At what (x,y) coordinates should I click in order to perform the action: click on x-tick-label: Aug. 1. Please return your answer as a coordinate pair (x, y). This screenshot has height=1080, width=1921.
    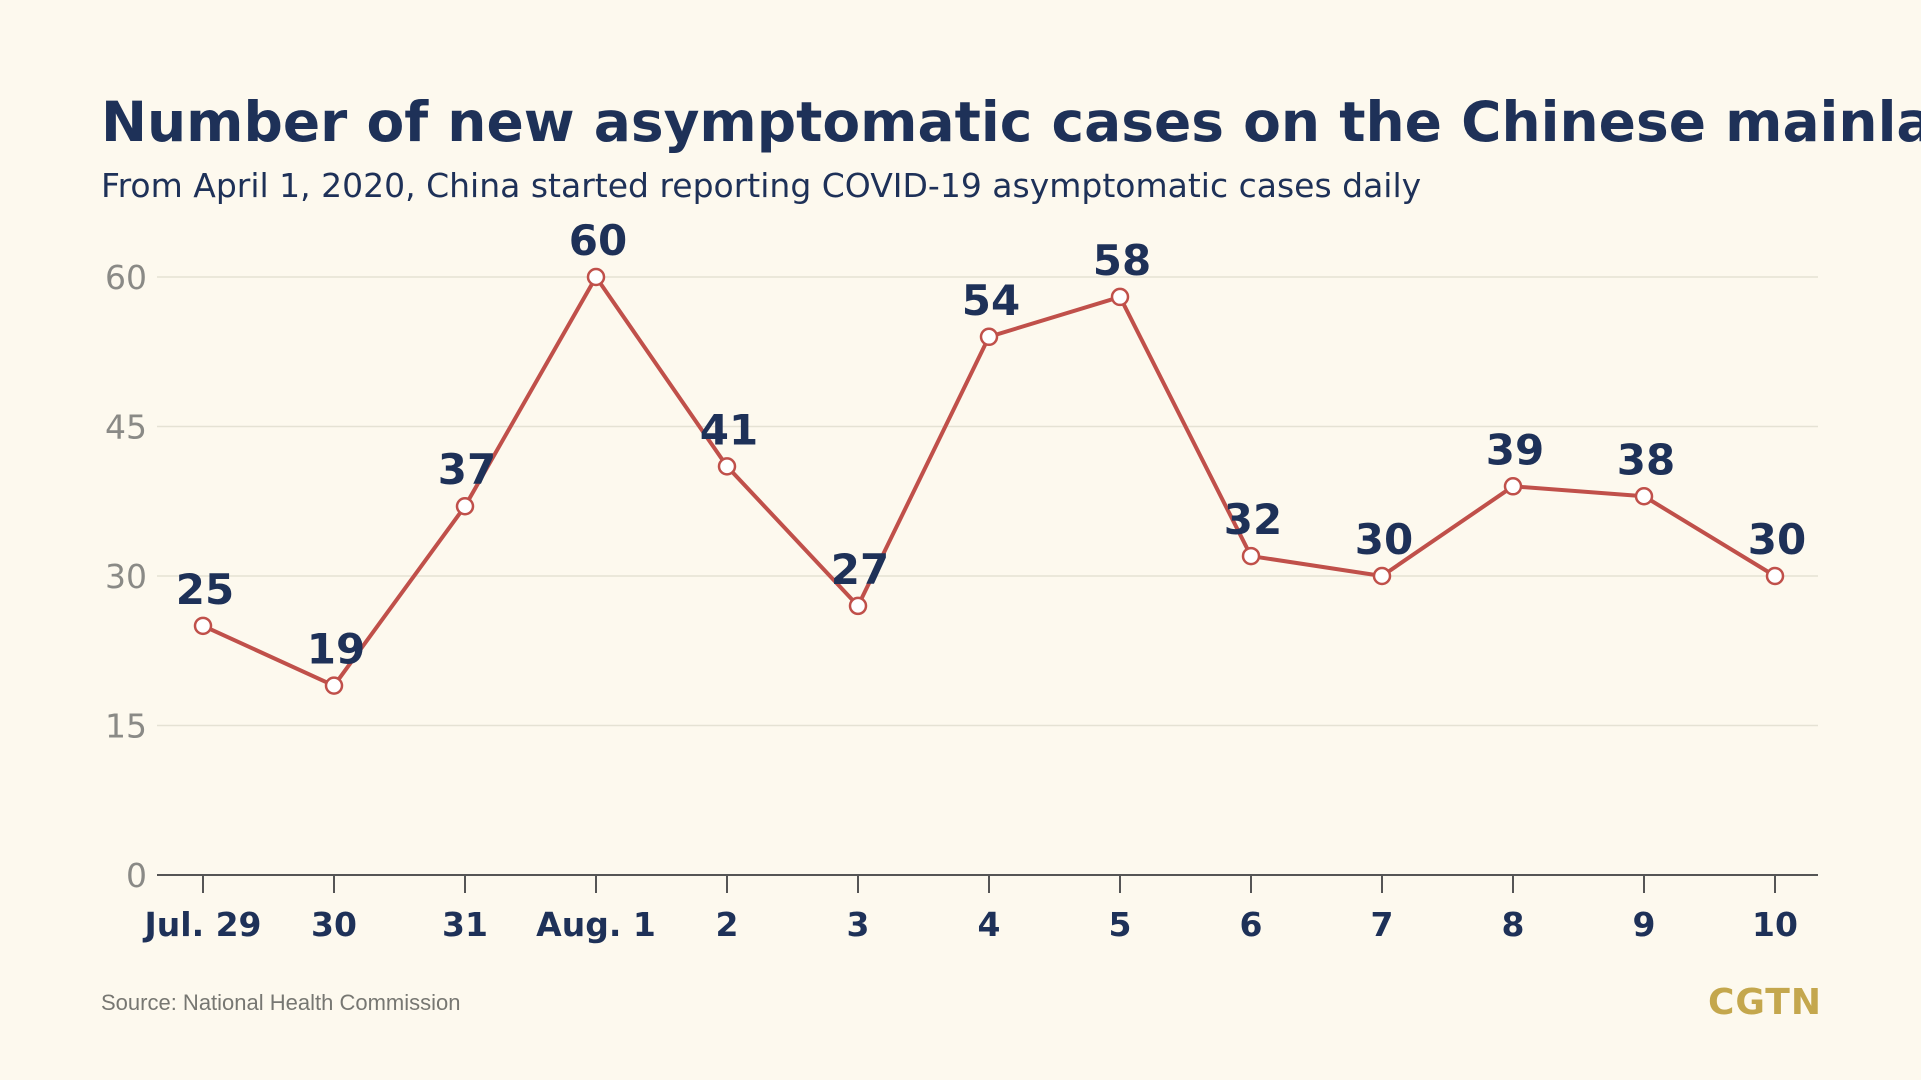
    Looking at the image, I should click on (596, 924).